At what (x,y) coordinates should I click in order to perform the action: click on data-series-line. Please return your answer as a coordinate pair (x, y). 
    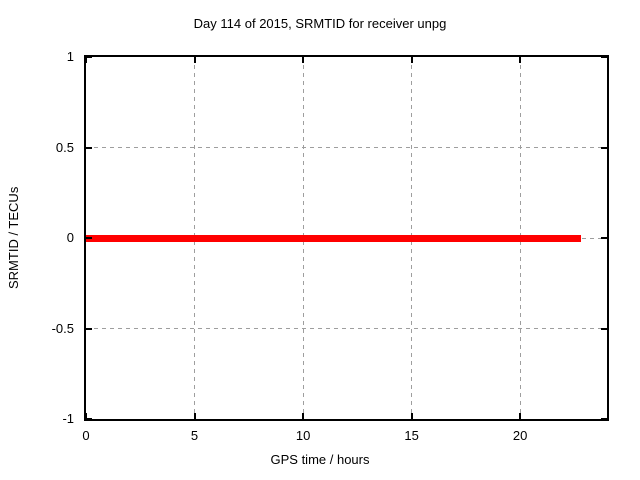
    Looking at the image, I should click on (333, 238).